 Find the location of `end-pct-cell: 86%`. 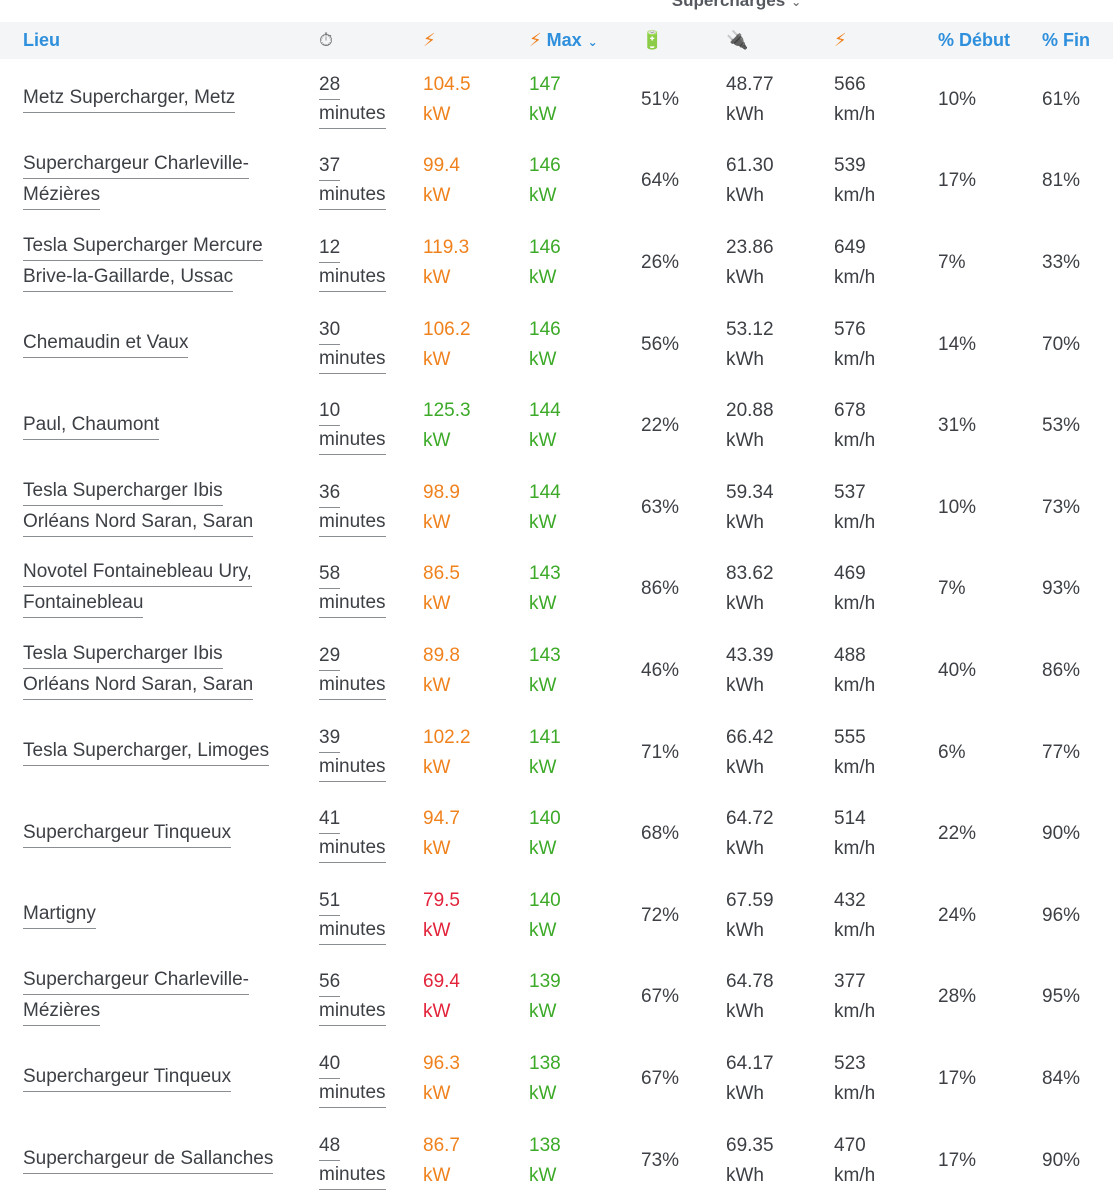

end-pct-cell: 86% is located at coordinates (1077, 671).